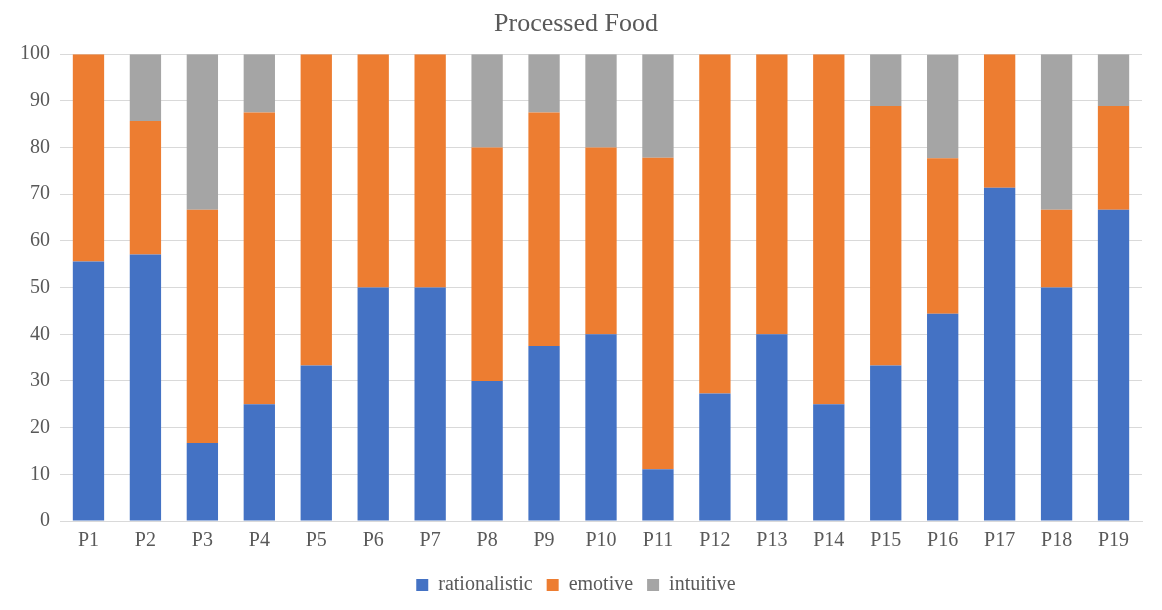 The height and width of the screenshot is (610, 1162). What do you see at coordinates (40, 332) in the screenshot?
I see `y-tick-label: 40` at bounding box center [40, 332].